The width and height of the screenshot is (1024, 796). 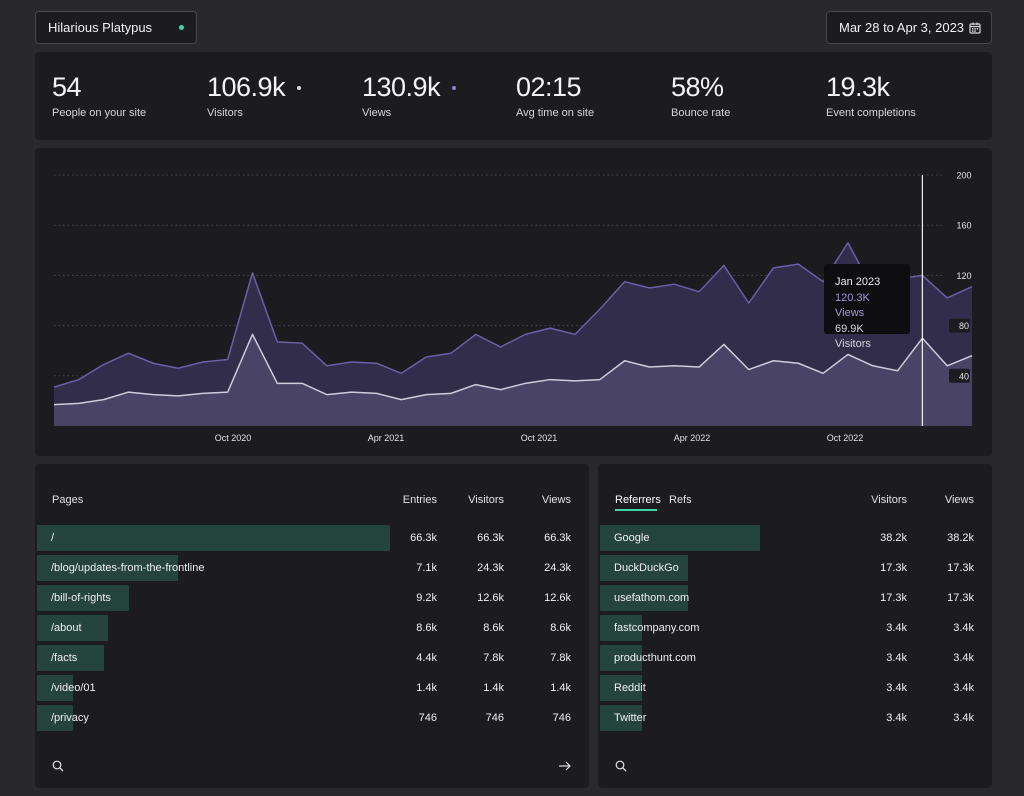 I want to click on row-visitors: 24.3k, so click(x=490, y=568).